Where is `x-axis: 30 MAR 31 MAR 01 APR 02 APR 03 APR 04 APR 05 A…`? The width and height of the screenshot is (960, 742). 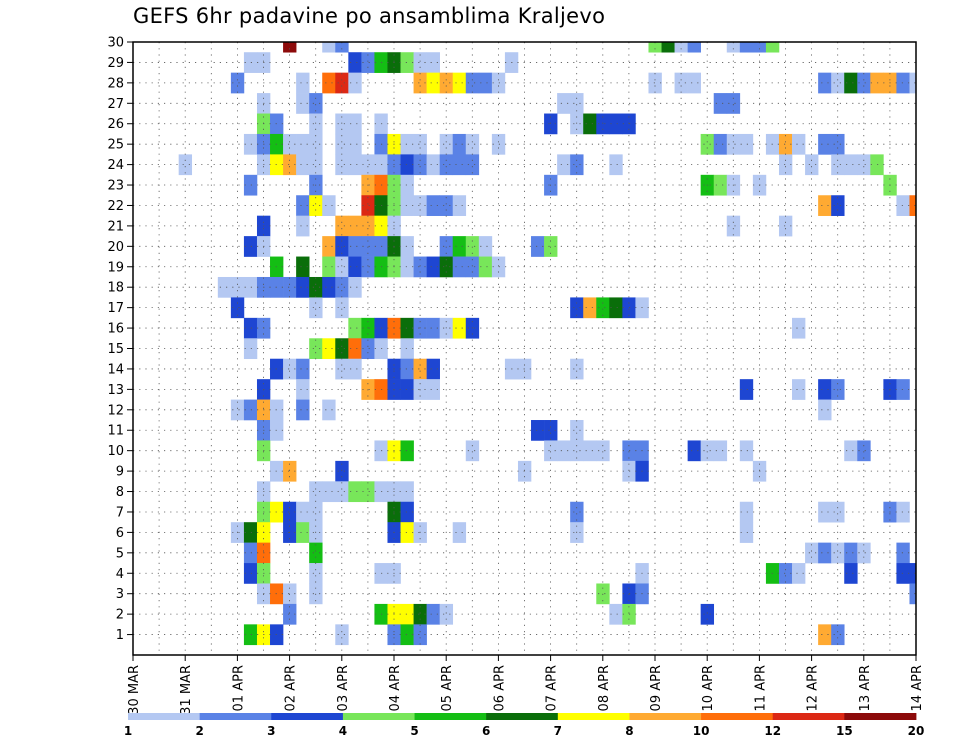
x-axis: 30 MAR 31 MAR 01 APR 02 APR 03 APR 04 APR 05 A… is located at coordinates (526, 685).